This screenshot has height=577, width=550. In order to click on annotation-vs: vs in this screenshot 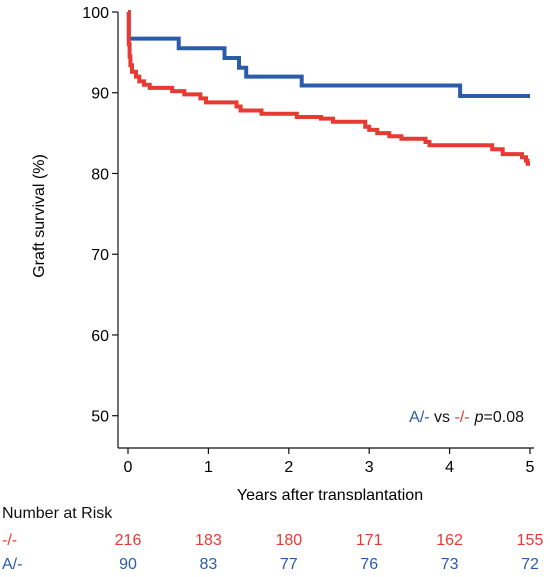, I will do `click(442, 417)`.